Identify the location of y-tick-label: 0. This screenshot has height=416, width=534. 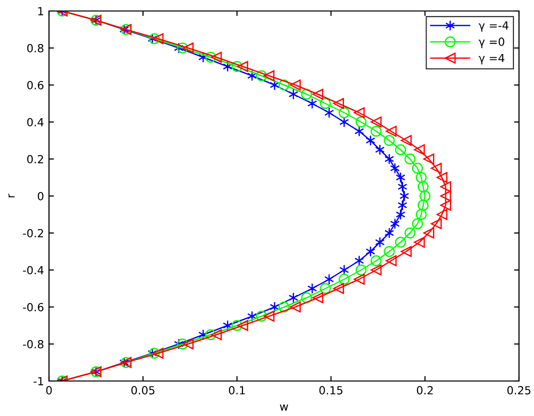
(41, 196).